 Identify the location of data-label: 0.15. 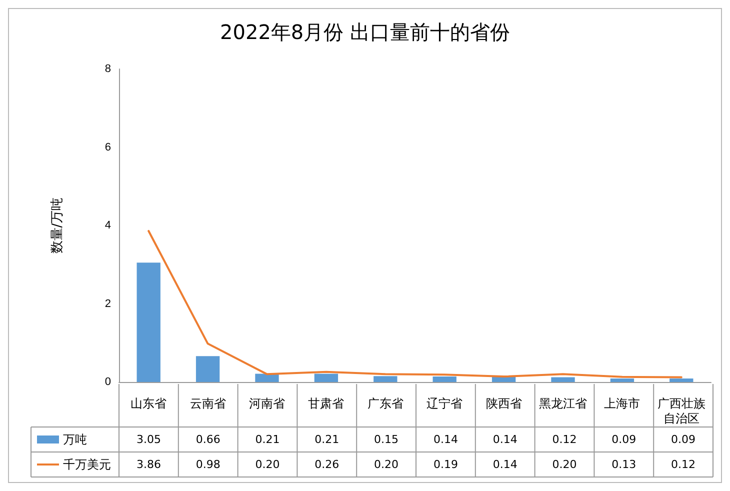
(386, 439).